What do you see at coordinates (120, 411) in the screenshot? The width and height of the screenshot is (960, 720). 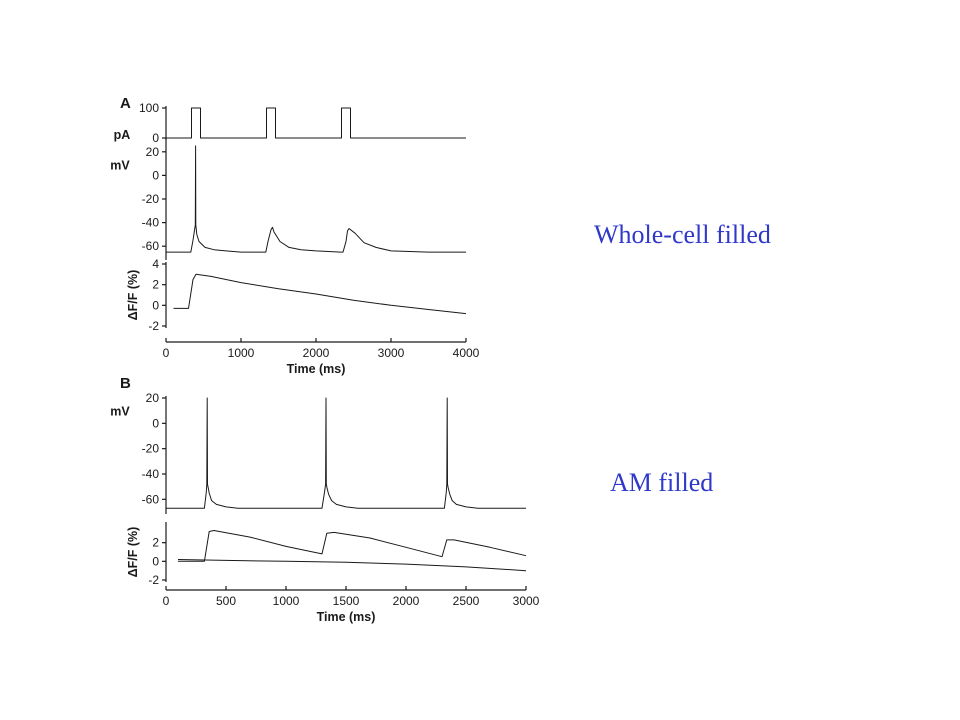 I see `panel-b-voltage-ylabel: mV` at bounding box center [120, 411].